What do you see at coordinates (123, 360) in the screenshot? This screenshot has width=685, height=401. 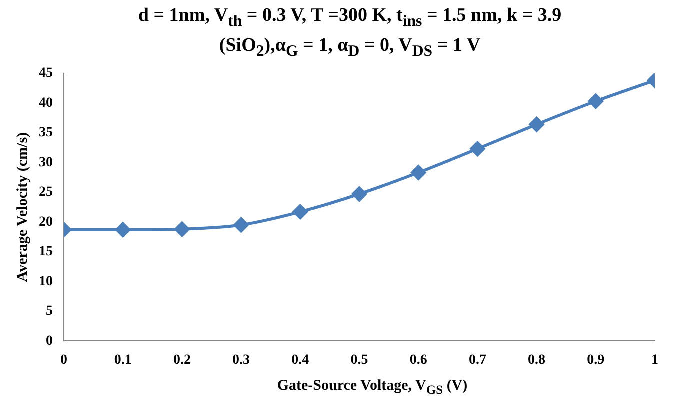 I see `x-tick-label: 0.1` at bounding box center [123, 360].